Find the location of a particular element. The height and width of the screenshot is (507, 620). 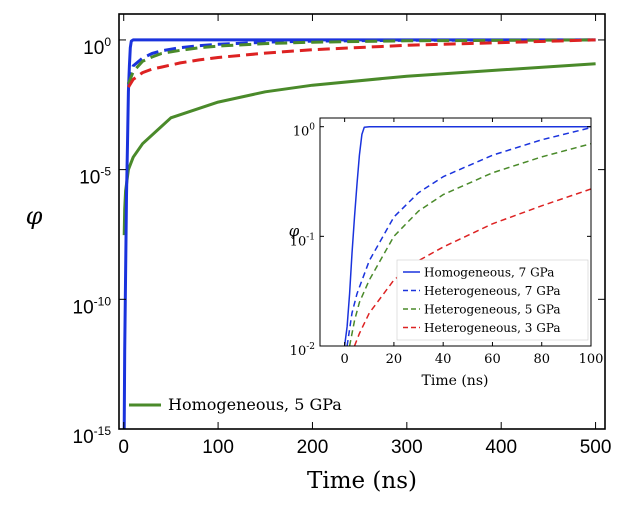

main-legend-label: Homogeneous, 5 GPa is located at coordinates (255, 404).